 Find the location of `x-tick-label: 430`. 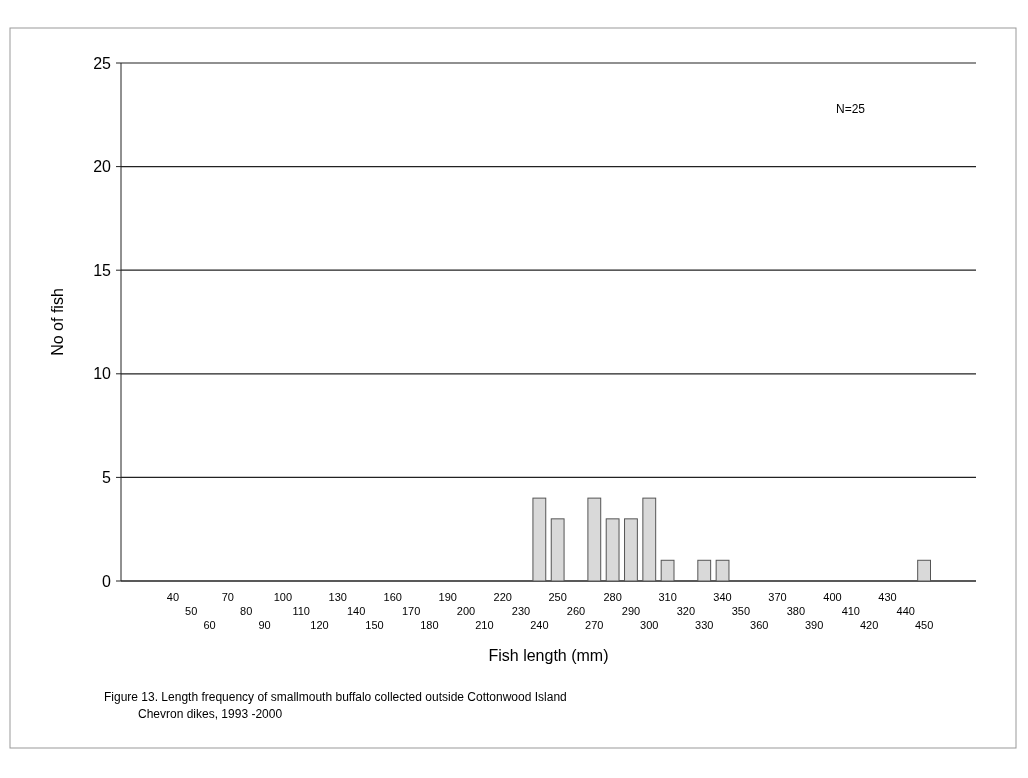

x-tick-label: 430 is located at coordinates (887, 597).